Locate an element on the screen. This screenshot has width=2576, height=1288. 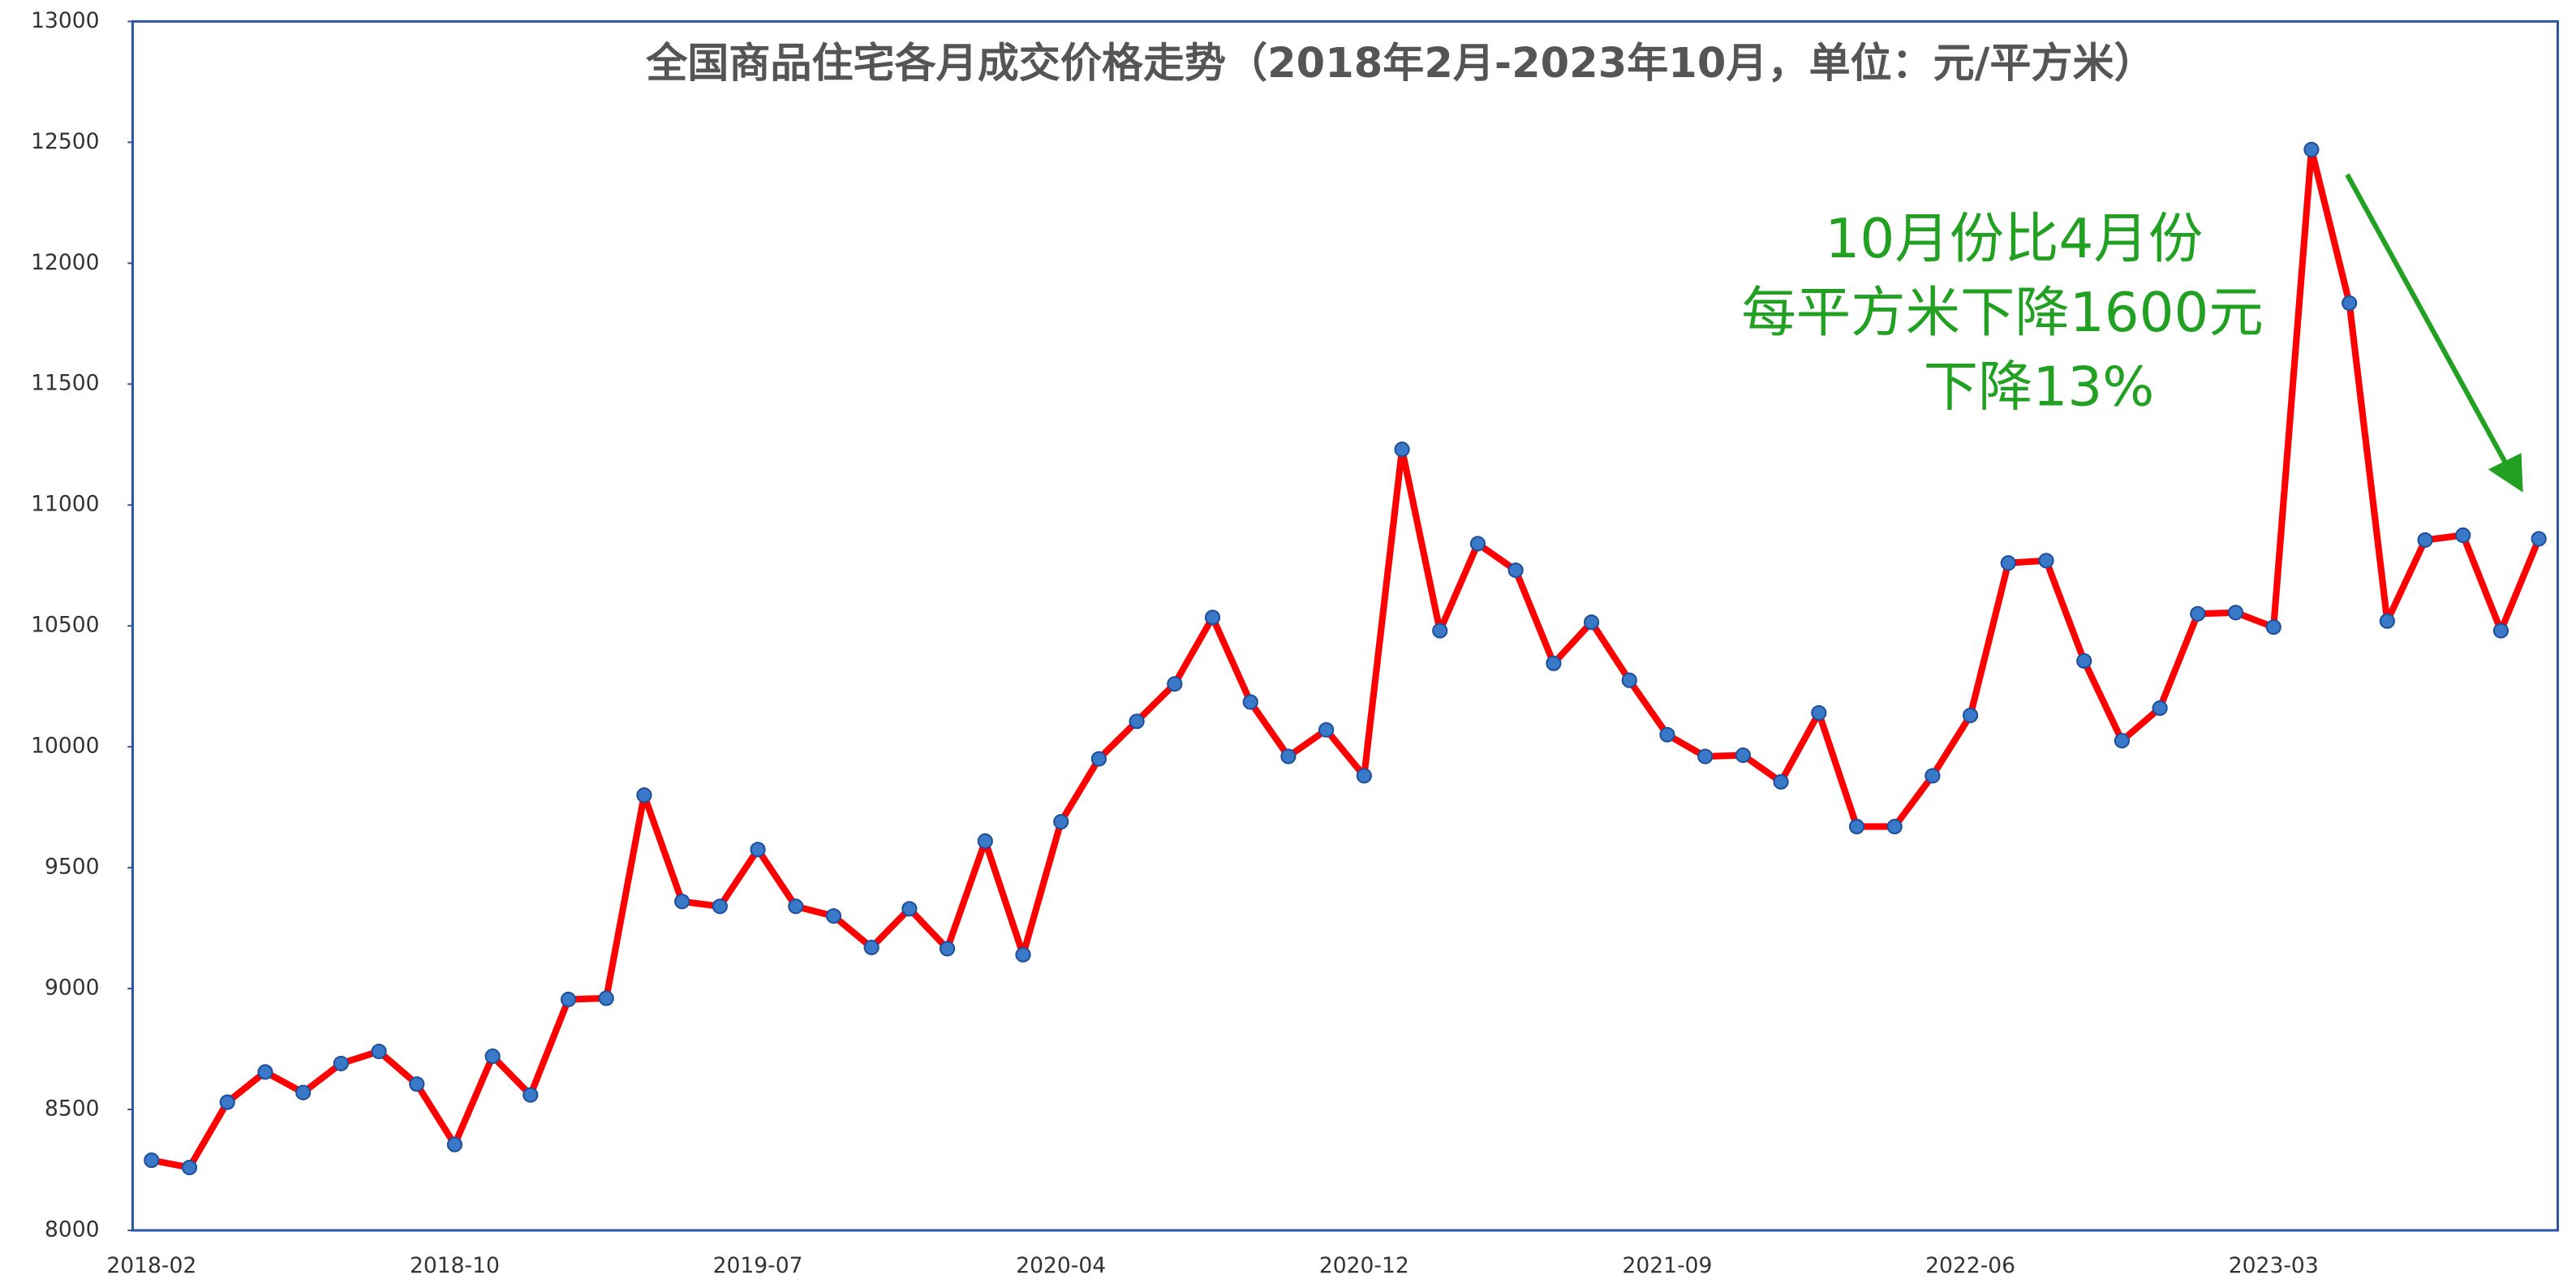
arrow-head is located at coordinates (2505, 473).